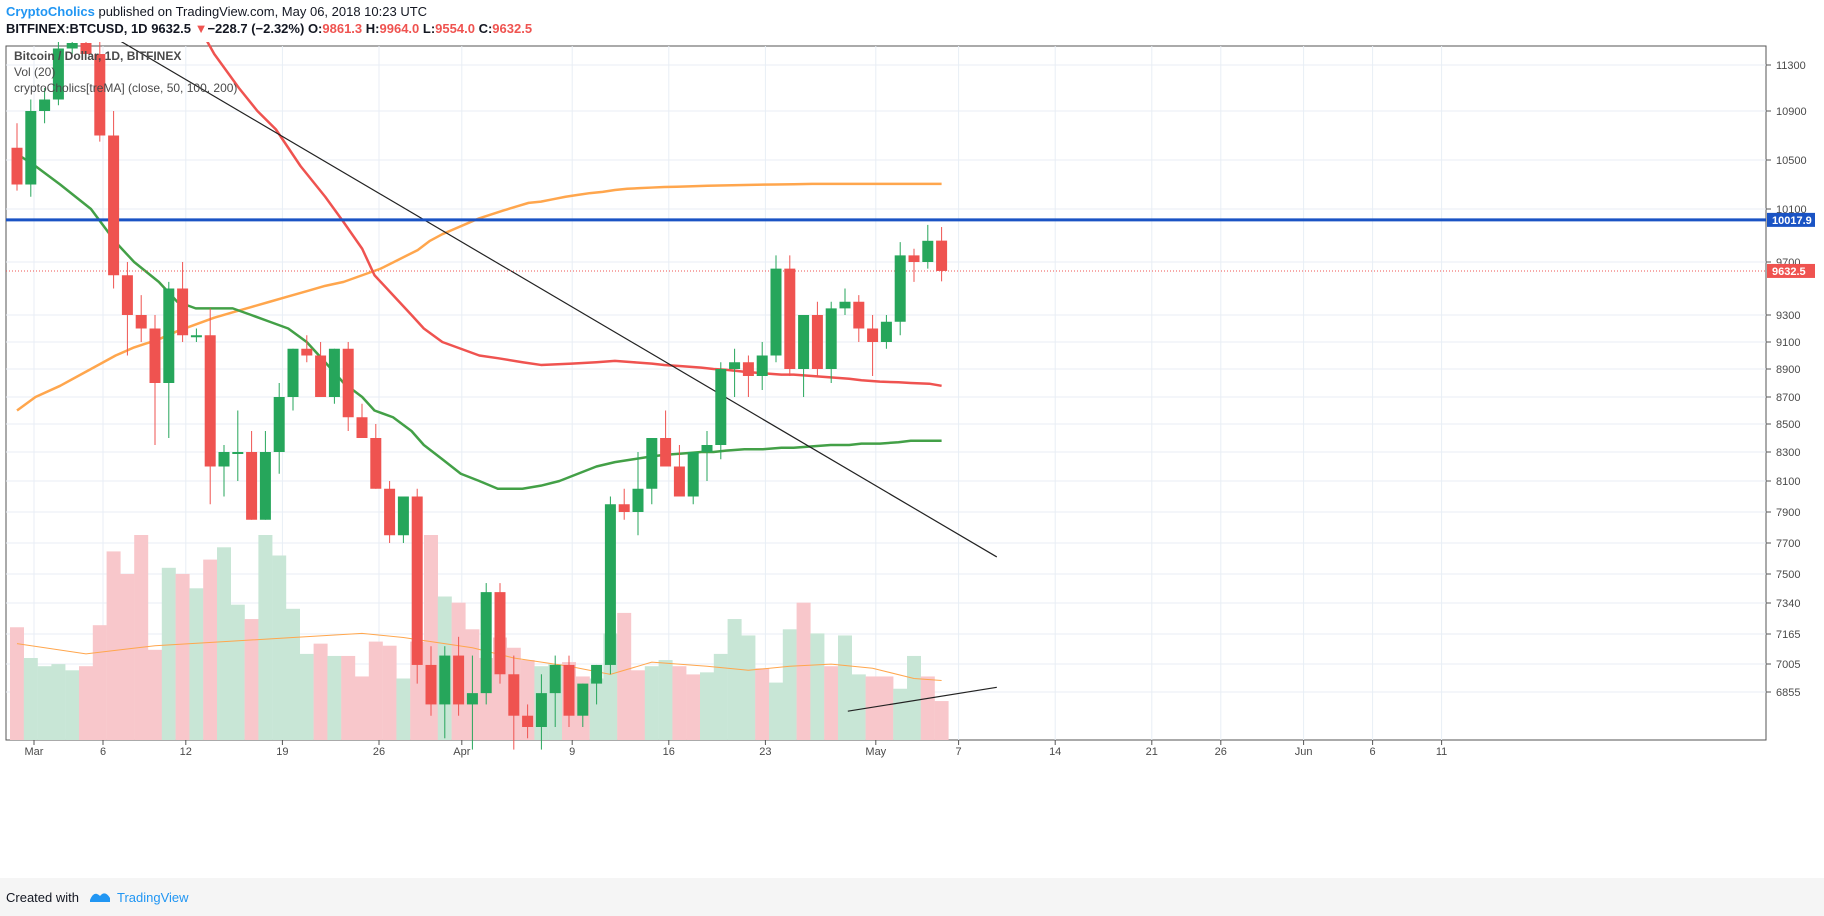 This screenshot has height=916, width=1824. Describe the element at coordinates (479, 297) in the screenshot. I see `ma200-line` at that location.